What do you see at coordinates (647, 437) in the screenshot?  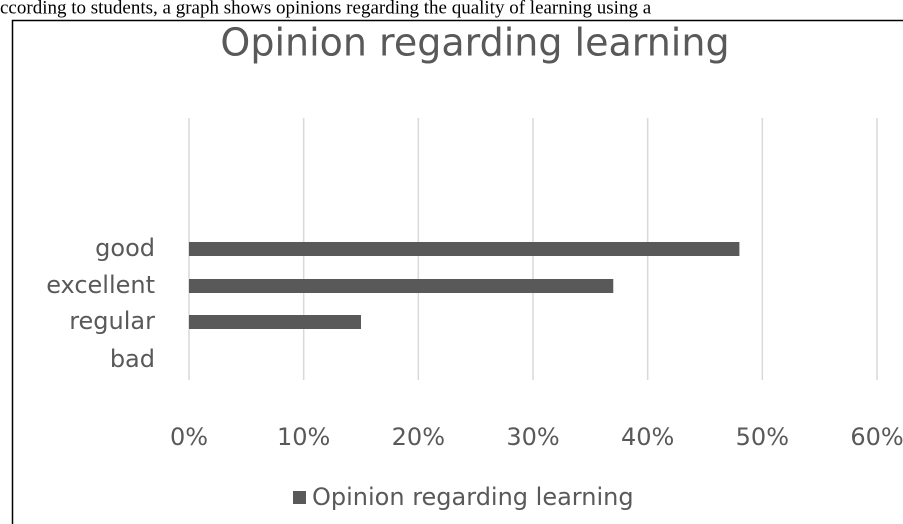 I see `x-tick-label: 40%` at bounding box center [647, 437].